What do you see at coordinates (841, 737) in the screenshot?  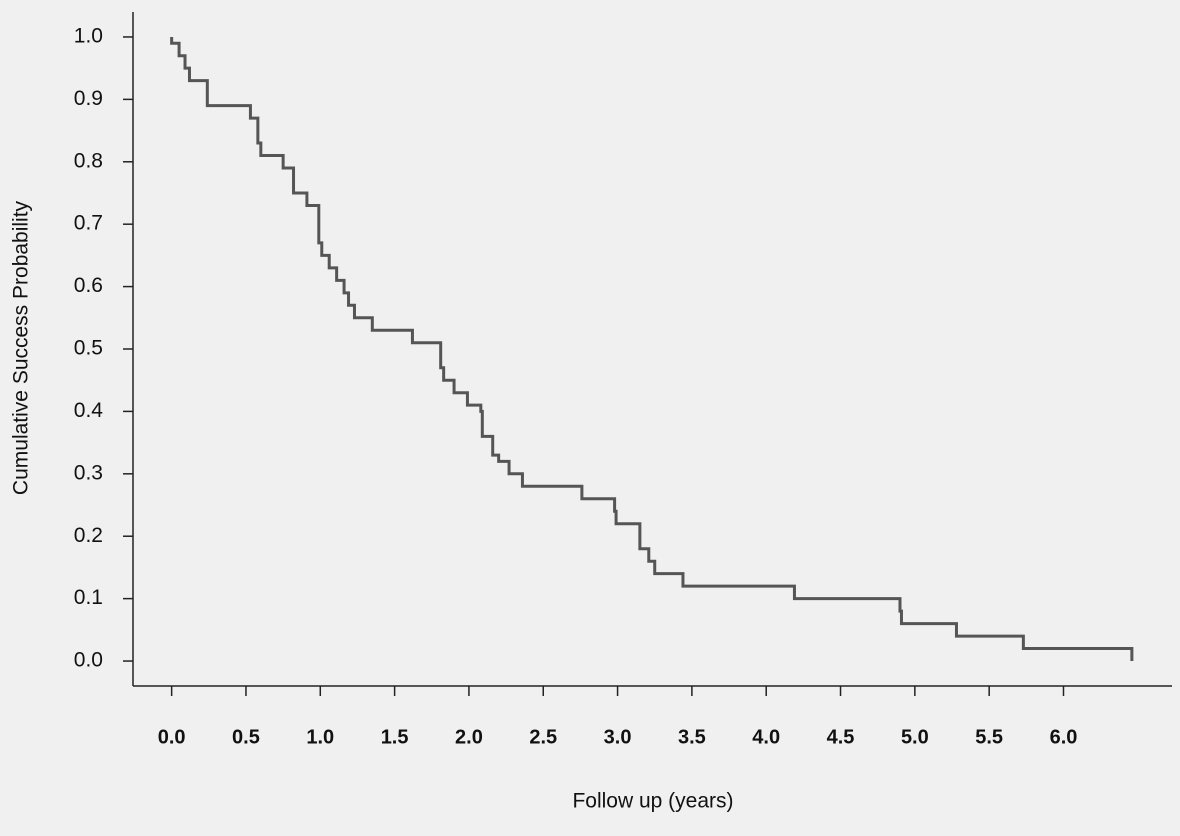 I see `x-tick-label: 4.5` at bounding box center [841, 737].